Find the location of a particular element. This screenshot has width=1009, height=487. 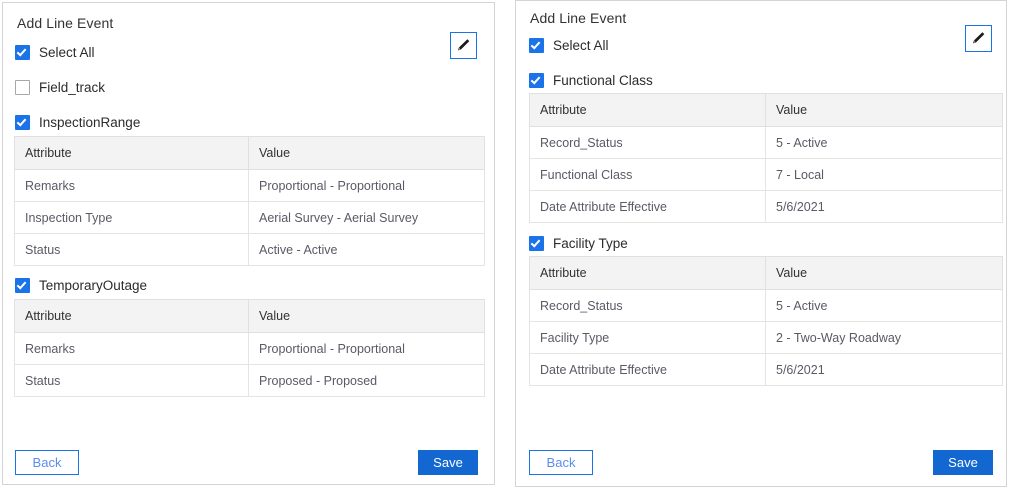

table-row: Functional Class 7 - Local is located at coordinates (766, 174).